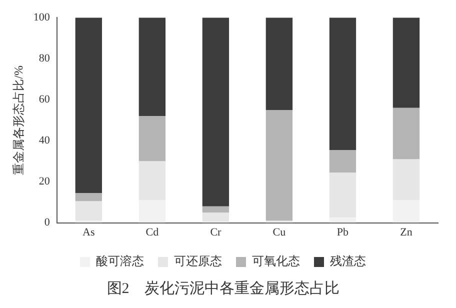 This screenshot has width=456, height=308. What do you see at coordinates (120, 261) in the screenshot?
I see `legend-label: 酸可溶态` at bounding box center [120, 261].